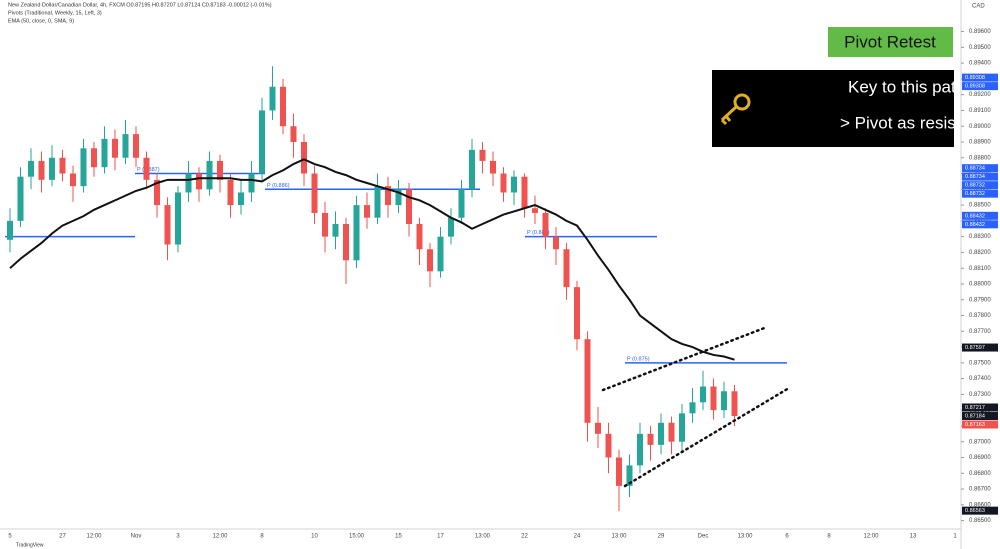  I want to click on x-tick-label: 17, so click(440, 537).